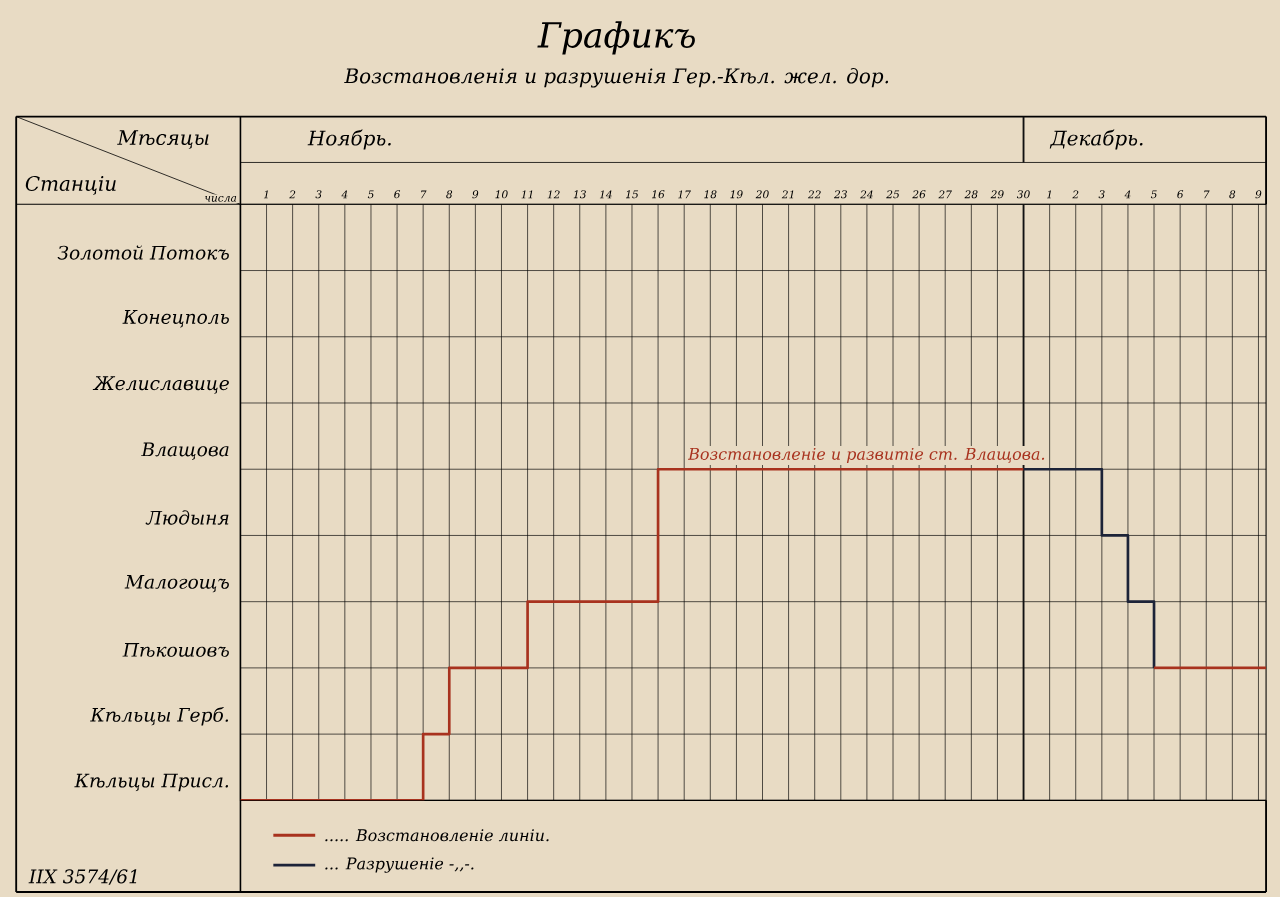  What do you see at coordinates (143, 252) in the screenshot?
I see `text: Золотой Потокъ` at bounding box center [143, 252].